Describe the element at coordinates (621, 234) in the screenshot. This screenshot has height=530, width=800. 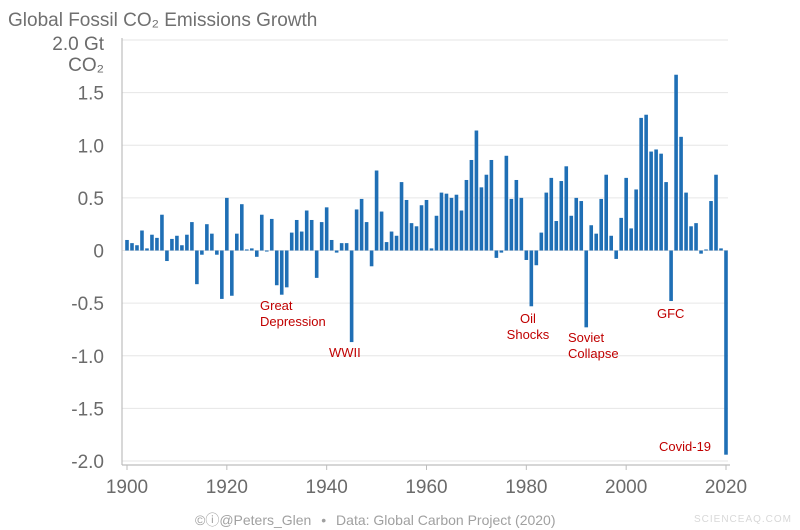
I see `bar-1999` at that location.